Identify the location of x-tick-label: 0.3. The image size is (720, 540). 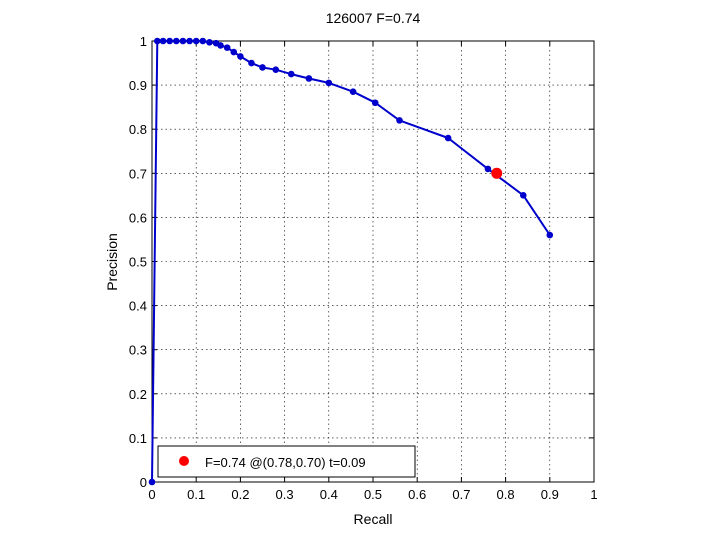
(285, 494).